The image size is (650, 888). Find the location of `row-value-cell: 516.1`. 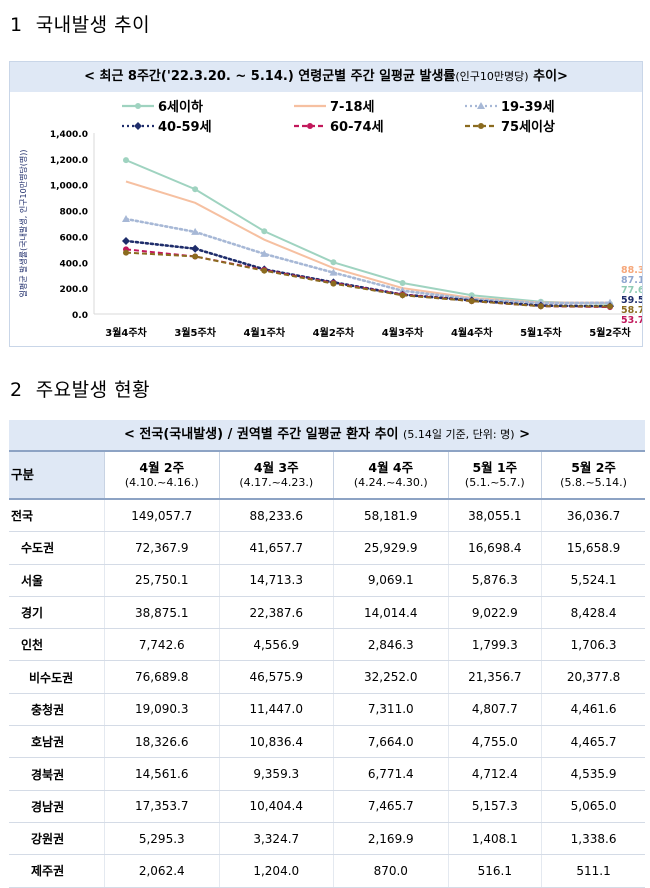

row-value-cell: 516.1 is located at coordinates (494, 871).